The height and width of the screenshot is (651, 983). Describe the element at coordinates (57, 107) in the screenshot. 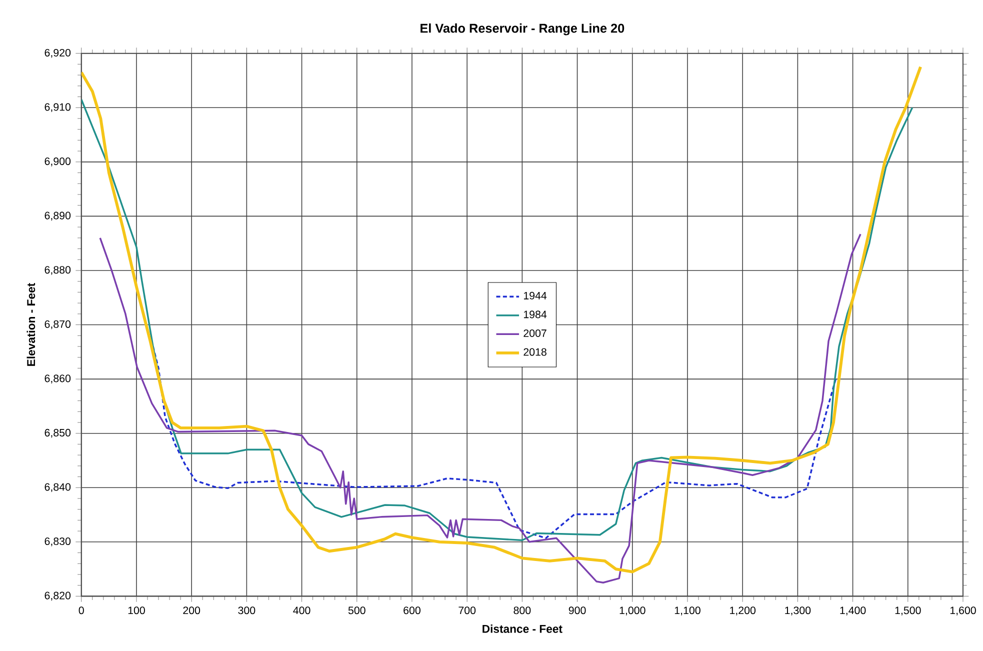

I see `y-tick-label: 6,910` at that location.